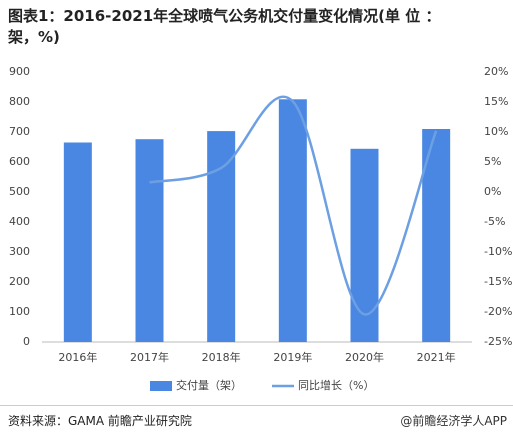  Describe the element at coordinates (498, 281) in the screenshot. I see `y2-tick-label: -15%` at that location.